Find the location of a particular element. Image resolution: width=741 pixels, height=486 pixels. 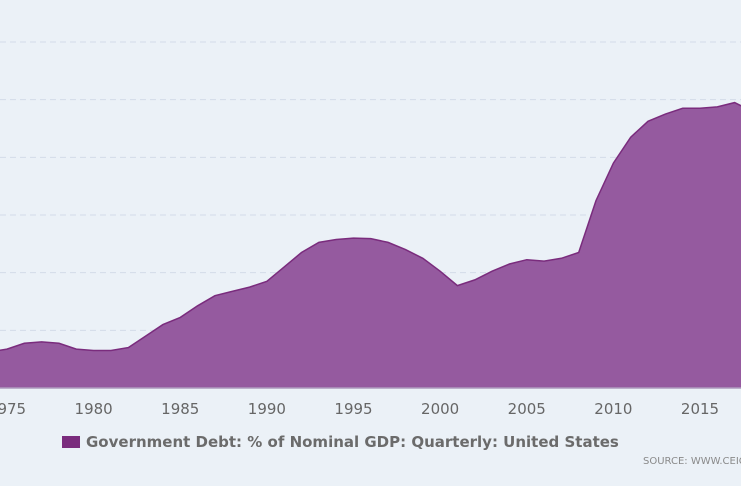

x-tick-label: 2000 is located at coordinates (440, 409).